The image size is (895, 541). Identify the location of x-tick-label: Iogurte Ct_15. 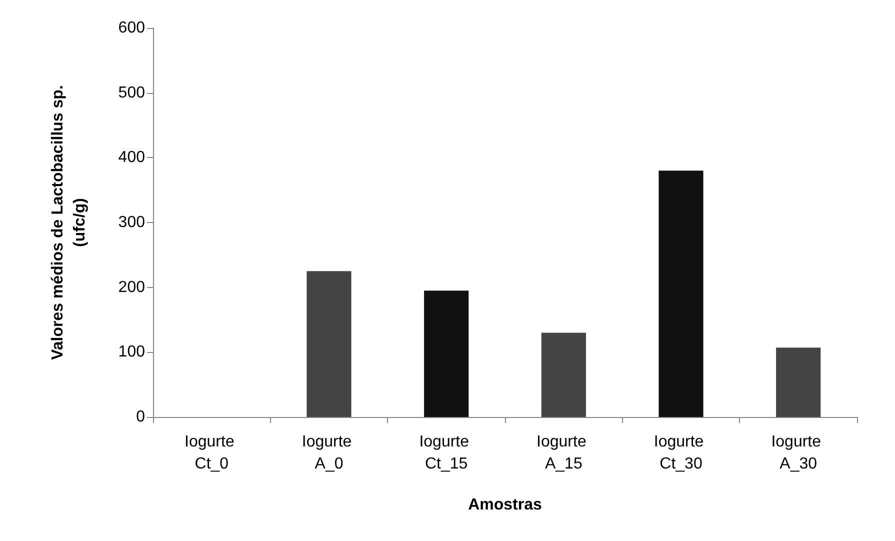
(446, 453).